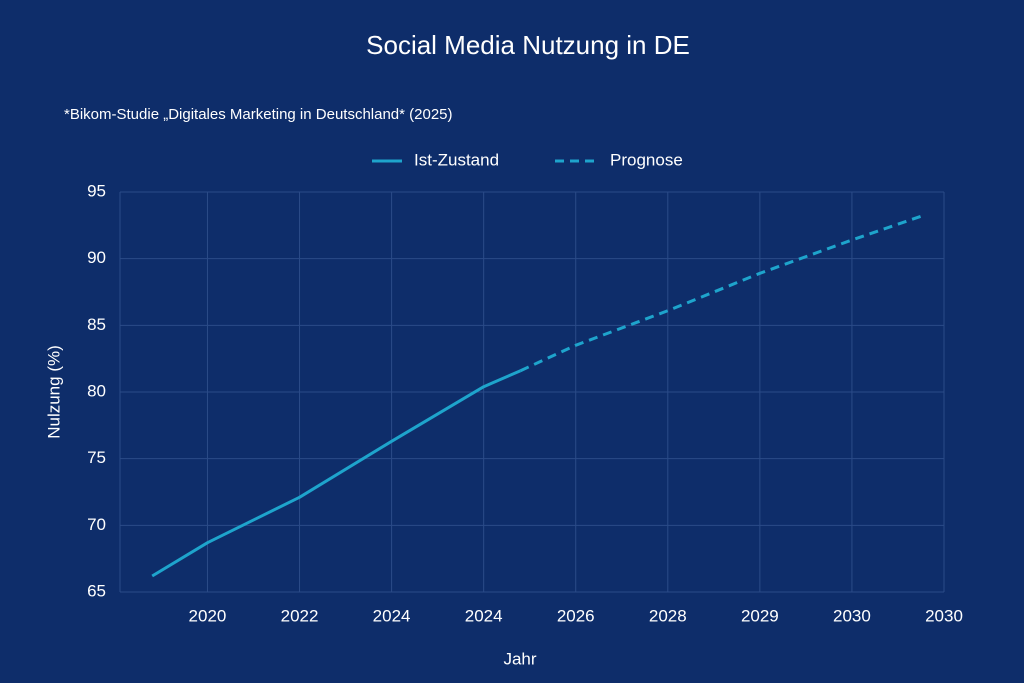 The image size is (1024, 683). What do you see at coordinates (668, 615) in the screenshot?
I see `x-tick-label: 2028` at bounding box center [668, 615].